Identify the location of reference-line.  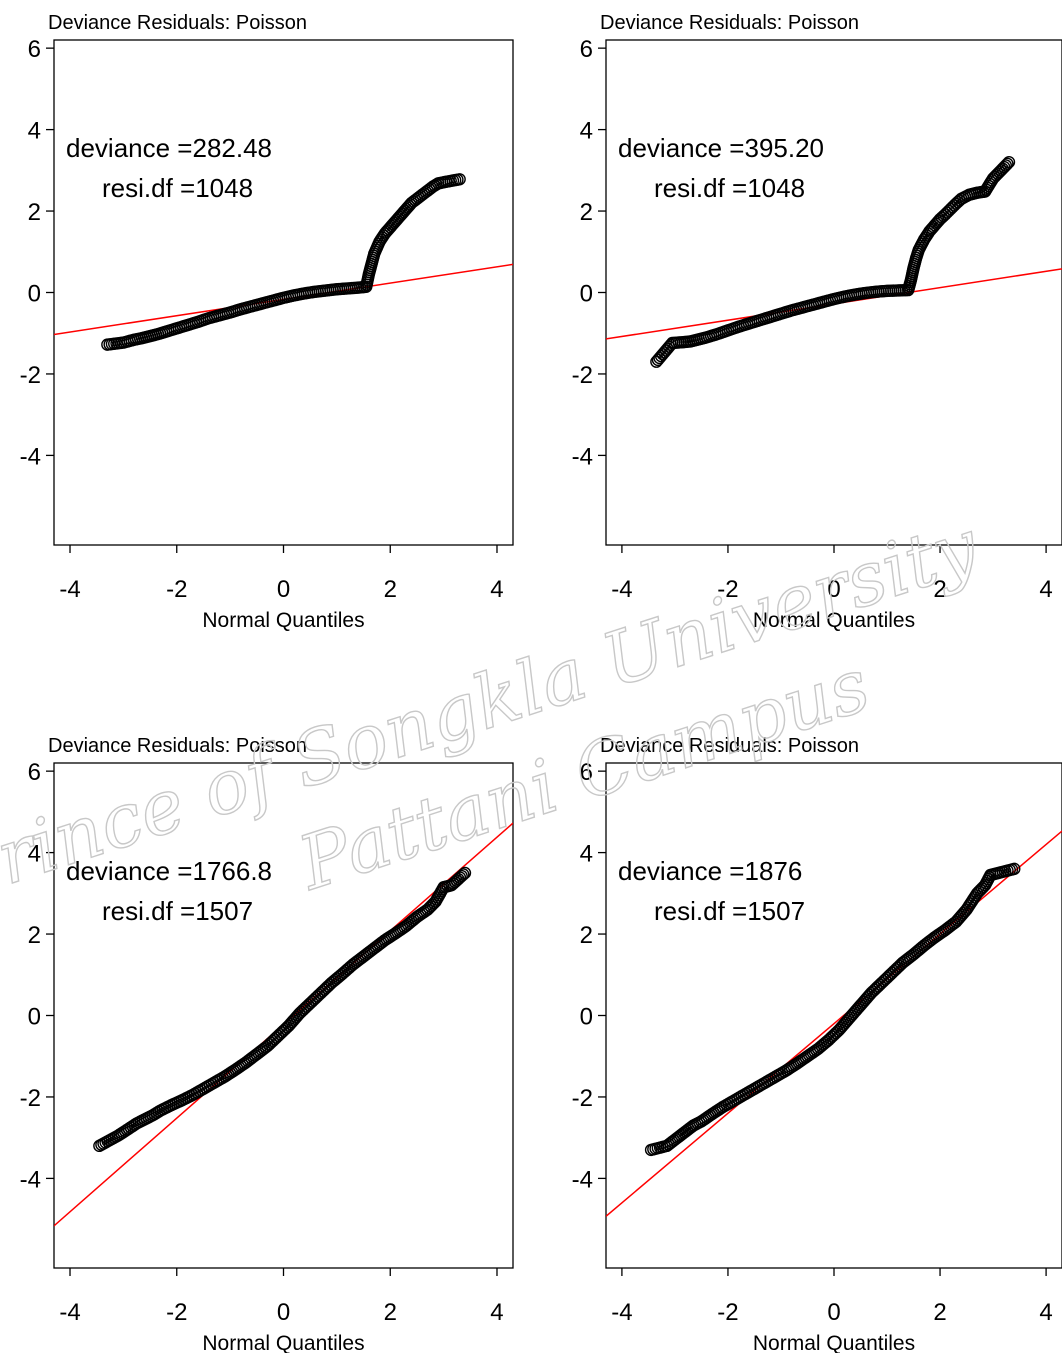
(834, 1023).